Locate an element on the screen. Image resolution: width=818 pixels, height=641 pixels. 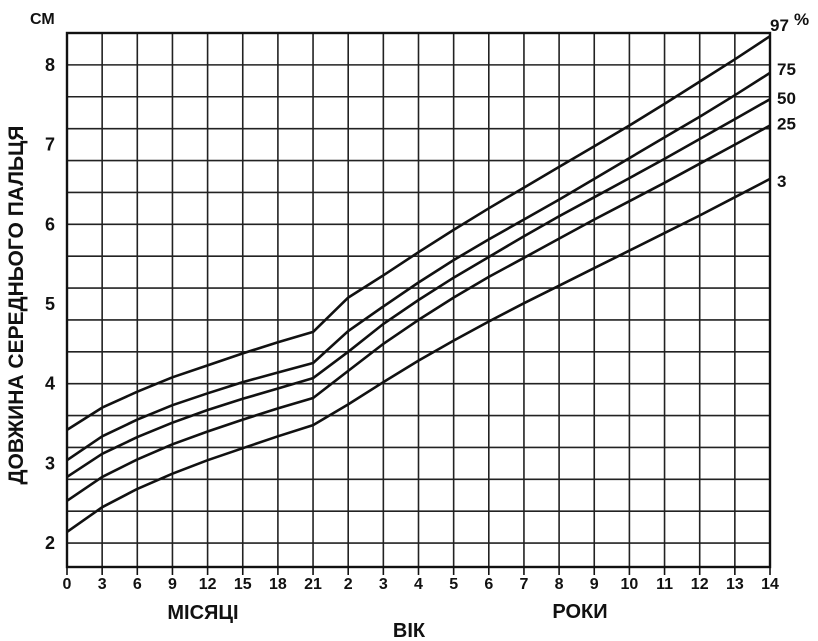
x-tick-label: 5 is located at coordinates (453, 584).